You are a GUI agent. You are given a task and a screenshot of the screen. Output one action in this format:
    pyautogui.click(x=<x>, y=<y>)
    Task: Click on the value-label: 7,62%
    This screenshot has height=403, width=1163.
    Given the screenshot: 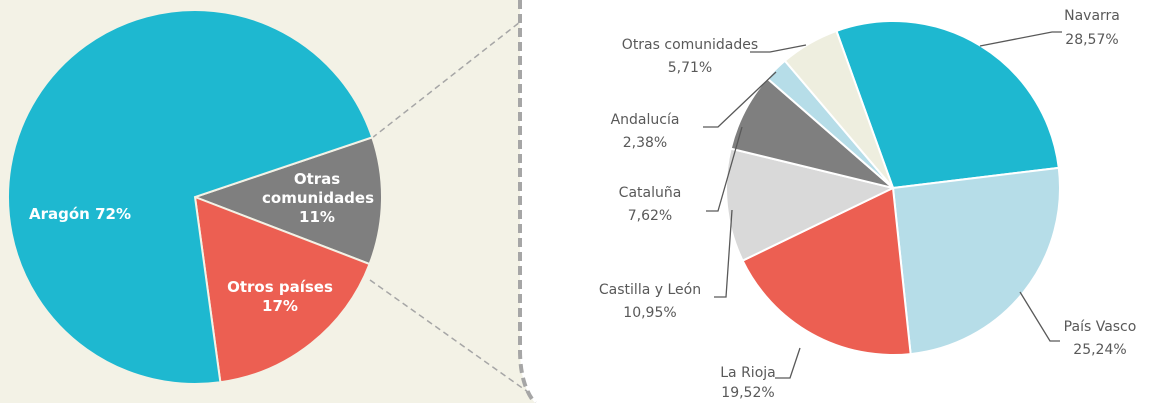 What is the action you would take?
    pyautogui.click(x=650, y=216)
    